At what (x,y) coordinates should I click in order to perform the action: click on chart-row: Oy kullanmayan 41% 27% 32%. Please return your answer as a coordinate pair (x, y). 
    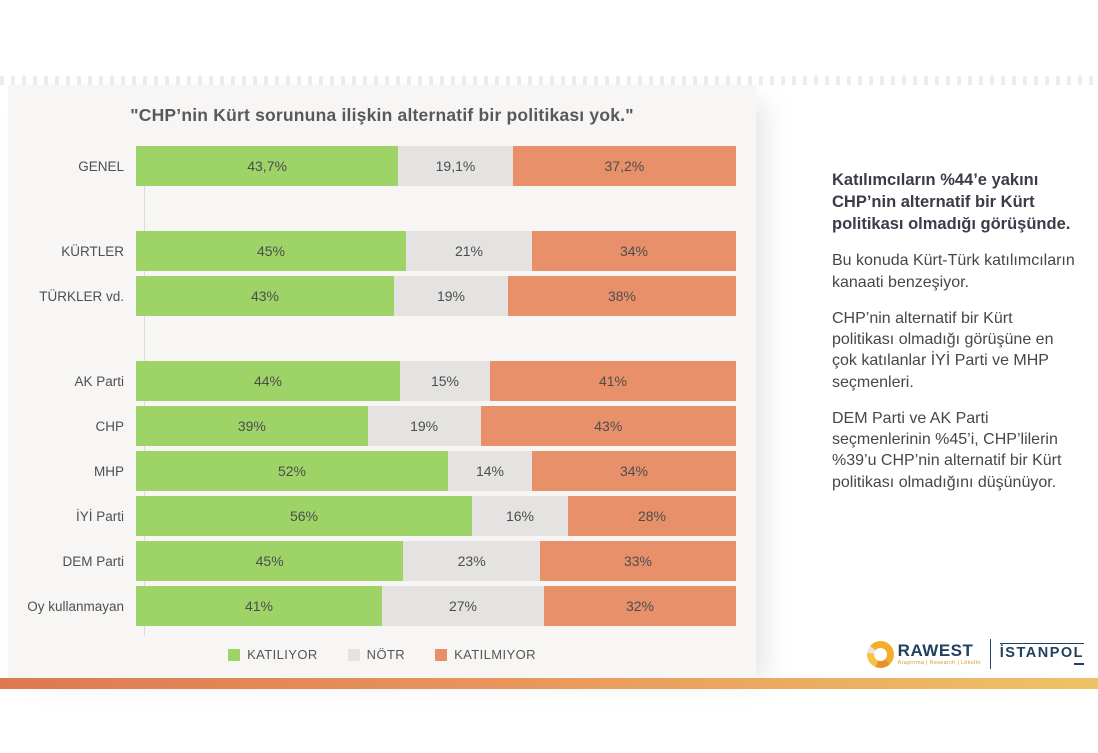
    Looking at the image, I should click on (382, 606).